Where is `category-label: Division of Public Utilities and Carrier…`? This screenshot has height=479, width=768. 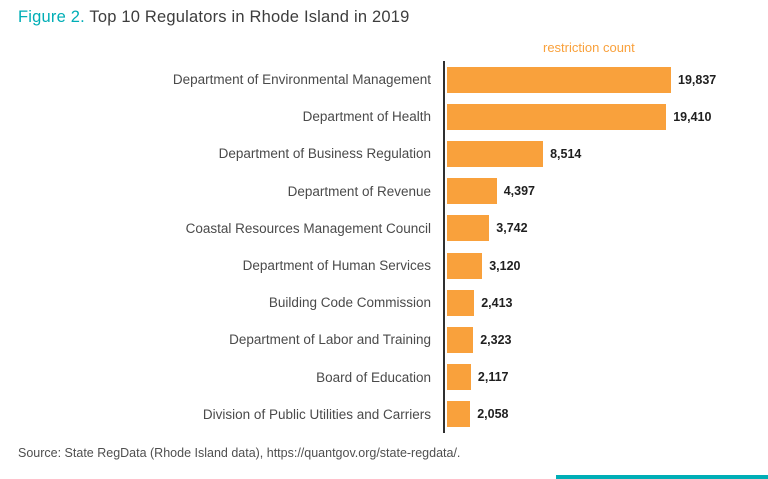
category-label: Division of Public Utilities and Carrier… is located at coordinates (316, 414).